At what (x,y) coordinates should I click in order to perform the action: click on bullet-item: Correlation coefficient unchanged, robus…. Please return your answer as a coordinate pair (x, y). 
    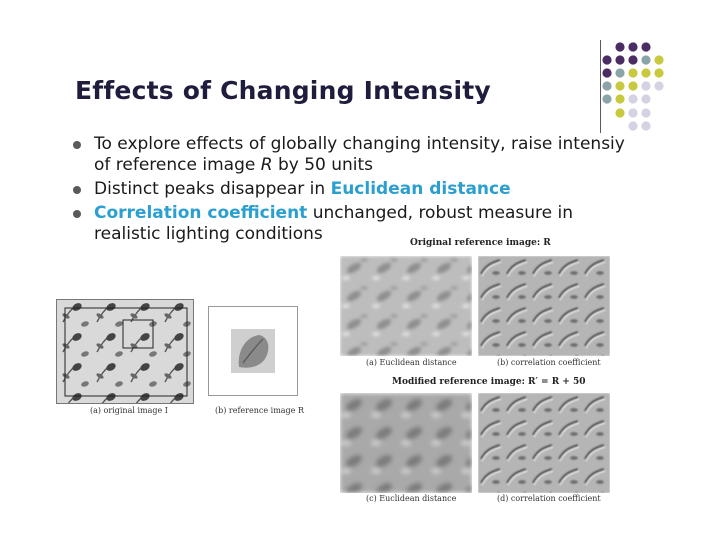
    Looking at the image, I should click on (354, 224).